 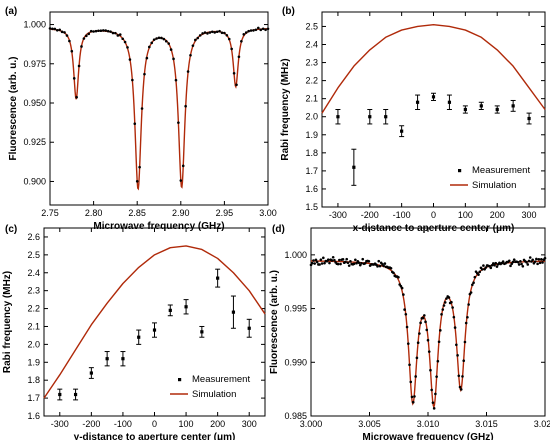 What do you see at coordinates (33, 237) in the screenshot?
I see `y-tick-label: 2.6` at bounding box center [33, 237].